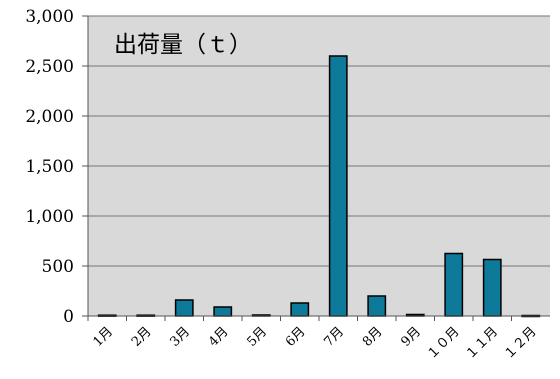 This screenshot has width=560, height=379. I want to click on x-tick-label: 8月, so click(373, 337).